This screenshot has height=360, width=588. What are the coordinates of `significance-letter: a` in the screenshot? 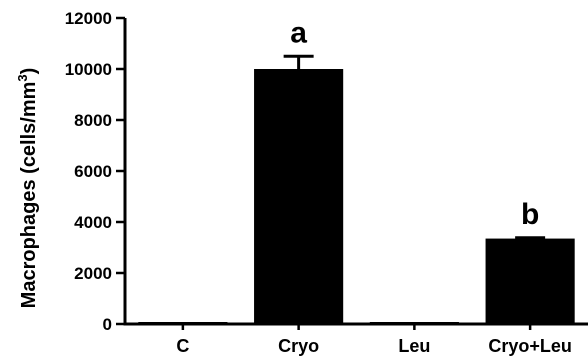 It's located at (298, 32).